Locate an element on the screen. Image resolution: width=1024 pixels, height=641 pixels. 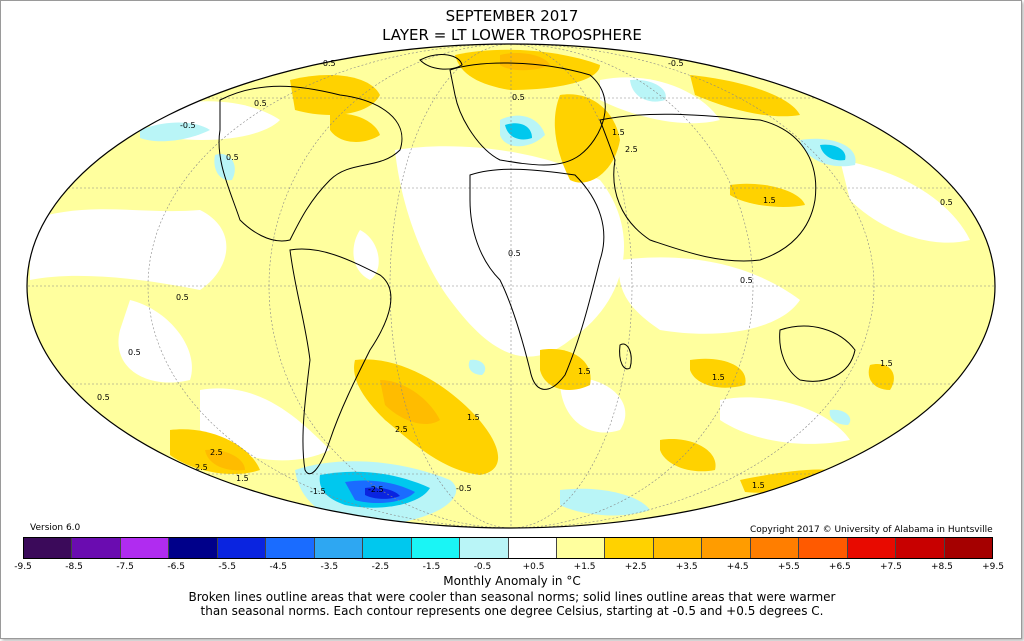
version-label: Version 6.0 is located at coordinates (55, 528).